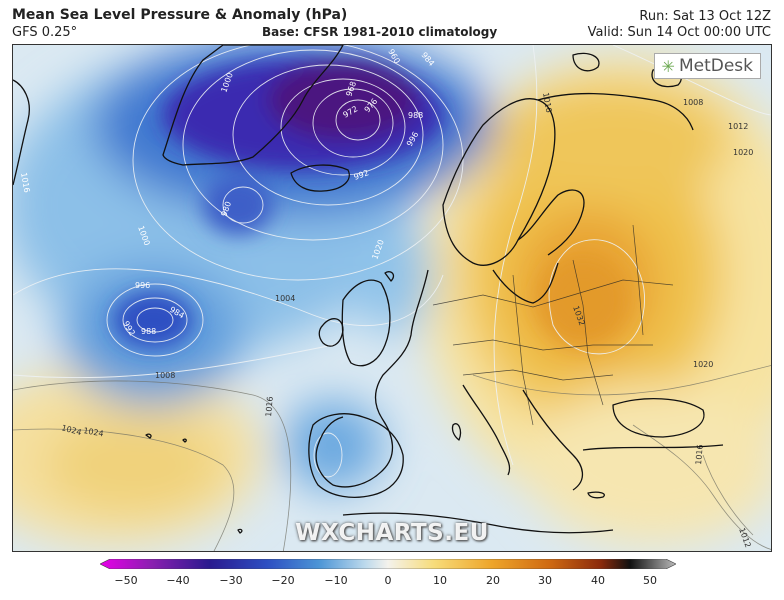  Describe the element at coordinates (178, 580) in the screenshot. I see `colorbar-tick: −40` at that location.